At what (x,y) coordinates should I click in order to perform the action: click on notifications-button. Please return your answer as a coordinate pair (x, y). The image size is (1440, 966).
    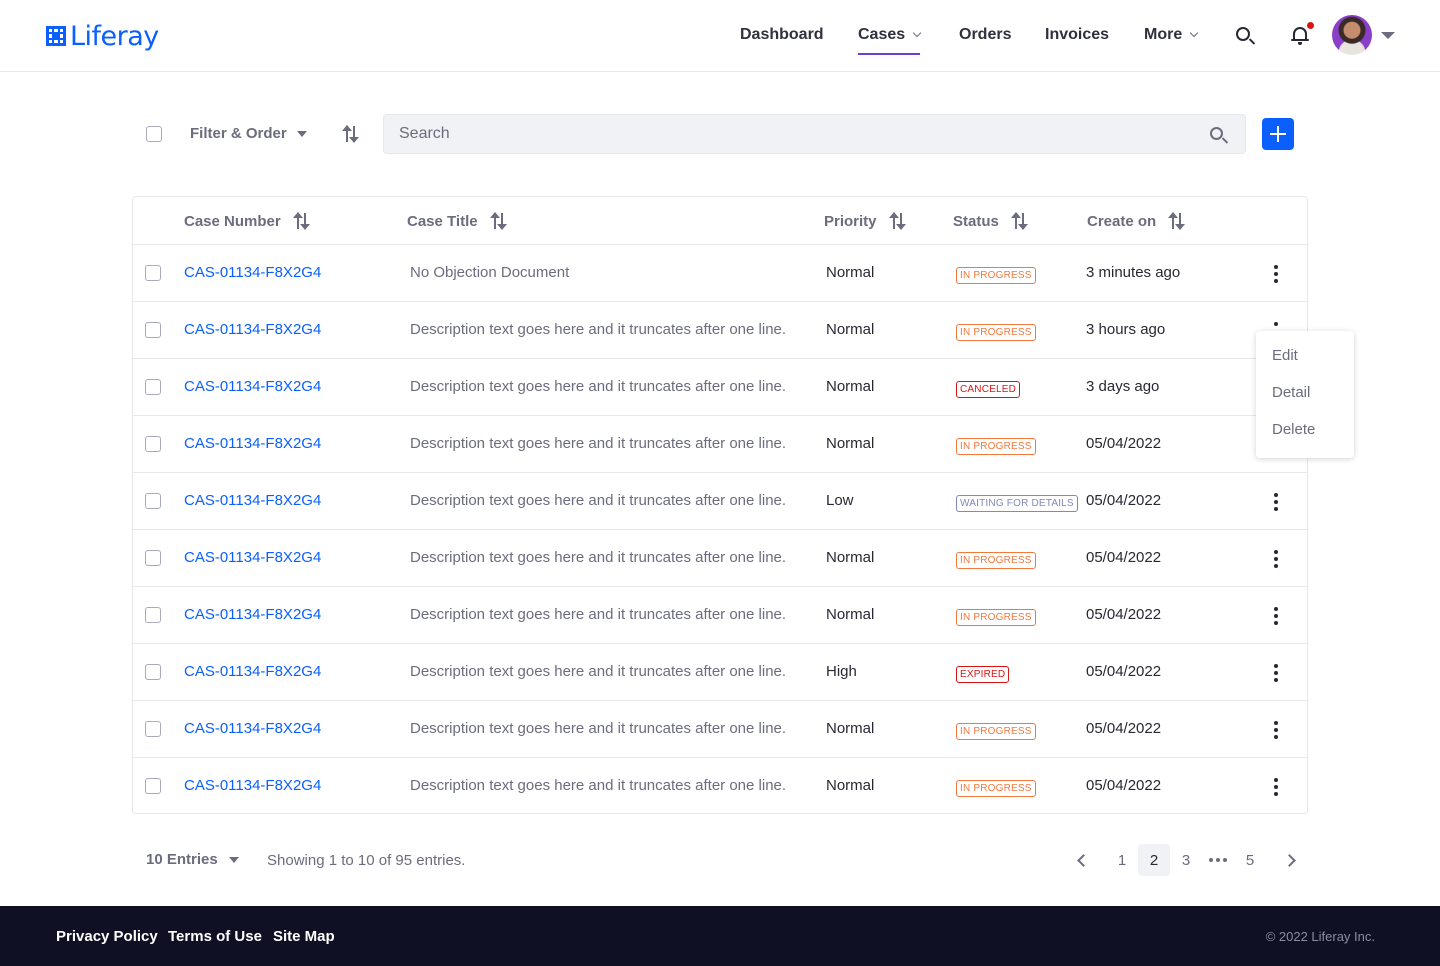
    Looking at the image, I should click on (1302, 33).